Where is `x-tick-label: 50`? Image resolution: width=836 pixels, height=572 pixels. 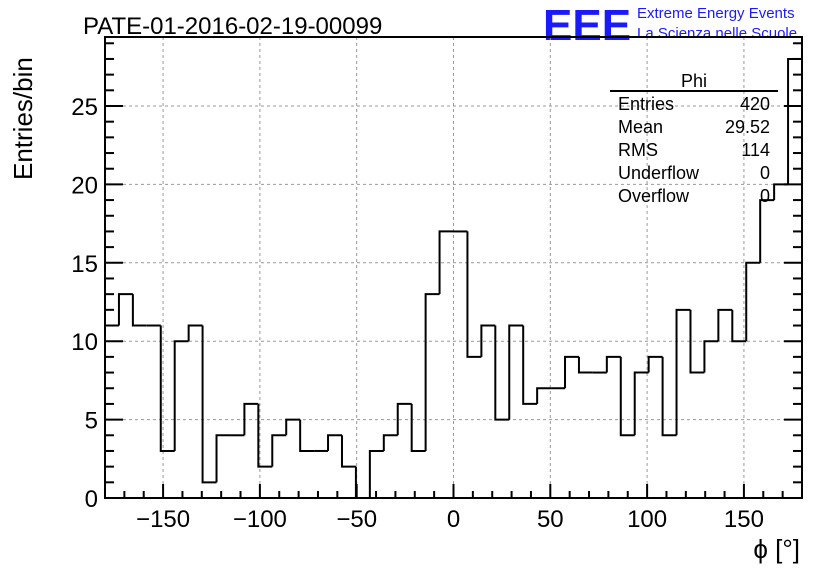 x-tick-label: 50 is located at coordinates (550, 519).